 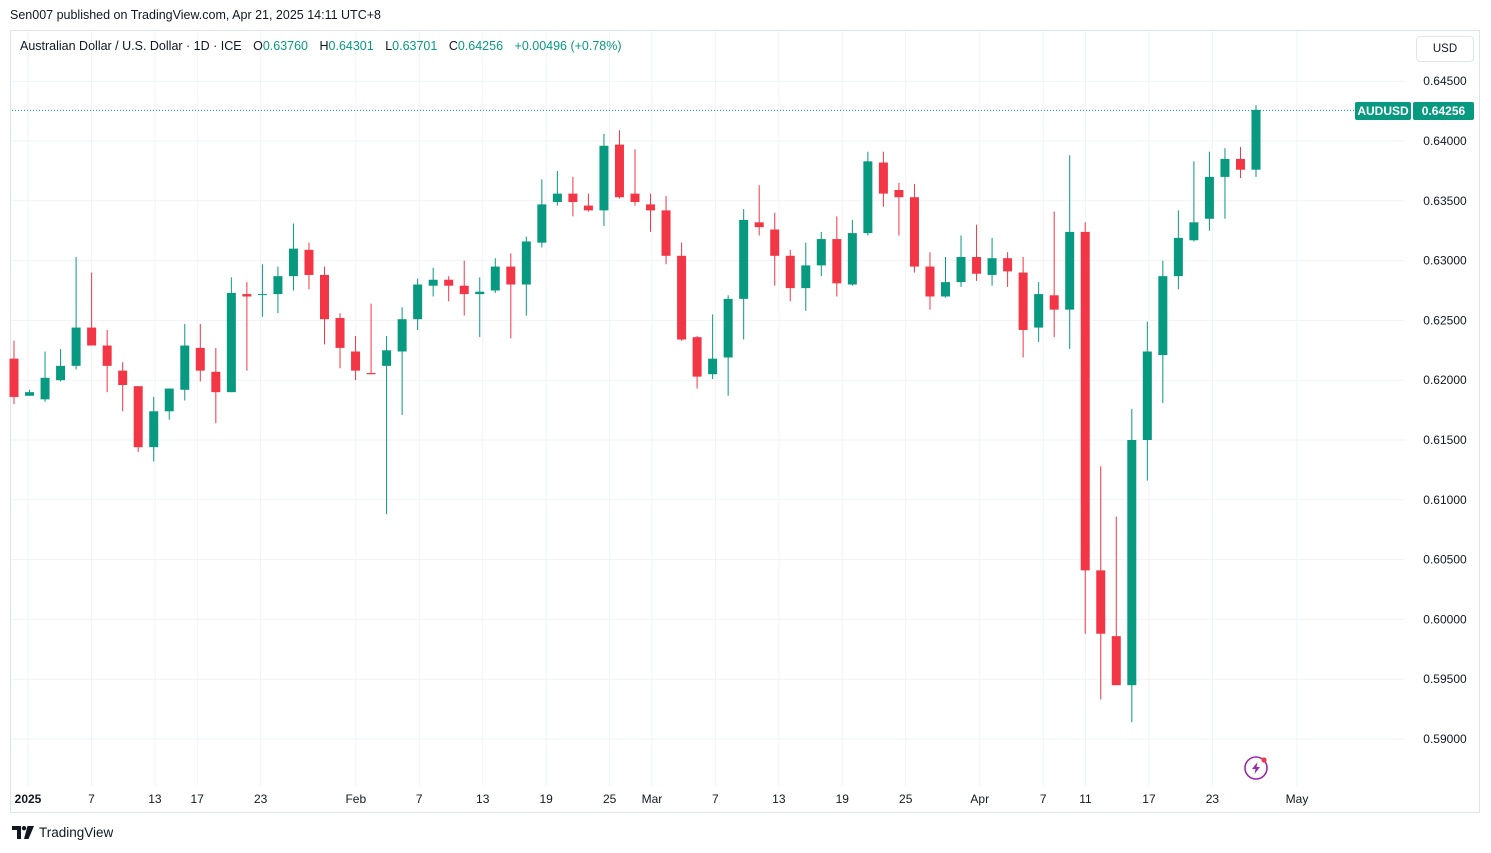 I want to click on price-tick-label: 0.62000, so click(x=1445, y=380).